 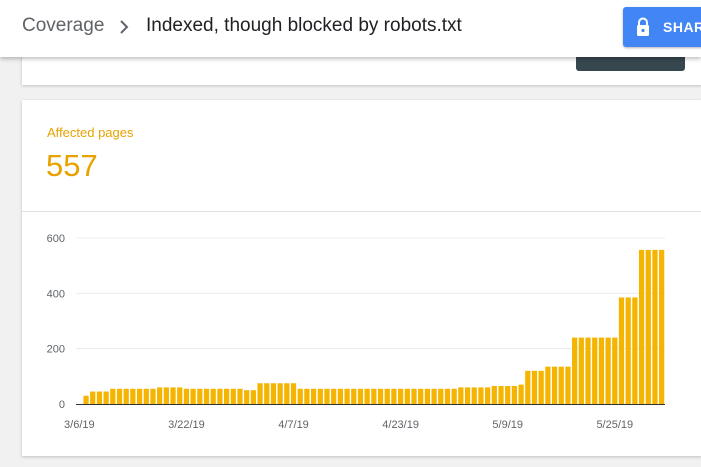 I want to click on y-tick-label: 0, so click(x=62, y=405).